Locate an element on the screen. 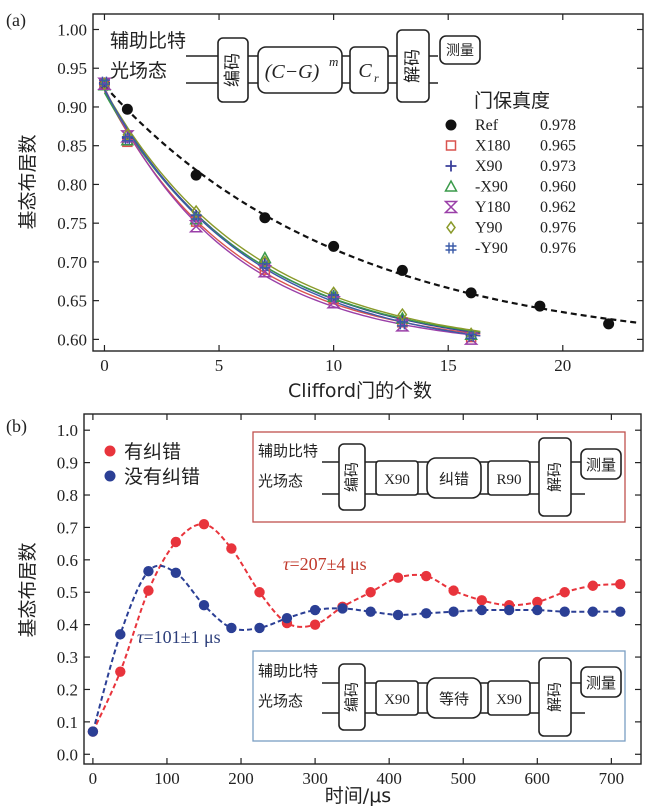  legend-fidelity--x90: 0.960 is located at coordinates (558, 187).